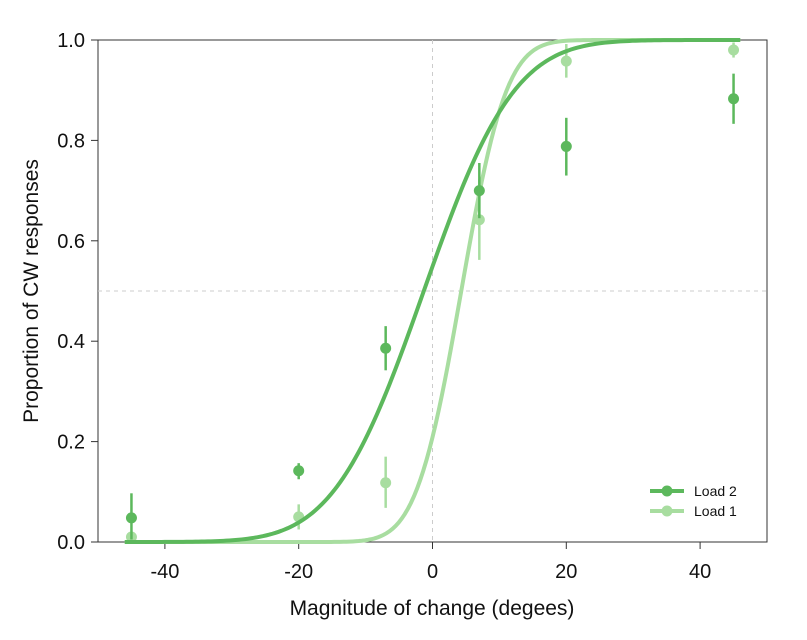  Describe the element at coordinates (298, 572) in the screenshot. I see `x-tick-label: -20` at that location.